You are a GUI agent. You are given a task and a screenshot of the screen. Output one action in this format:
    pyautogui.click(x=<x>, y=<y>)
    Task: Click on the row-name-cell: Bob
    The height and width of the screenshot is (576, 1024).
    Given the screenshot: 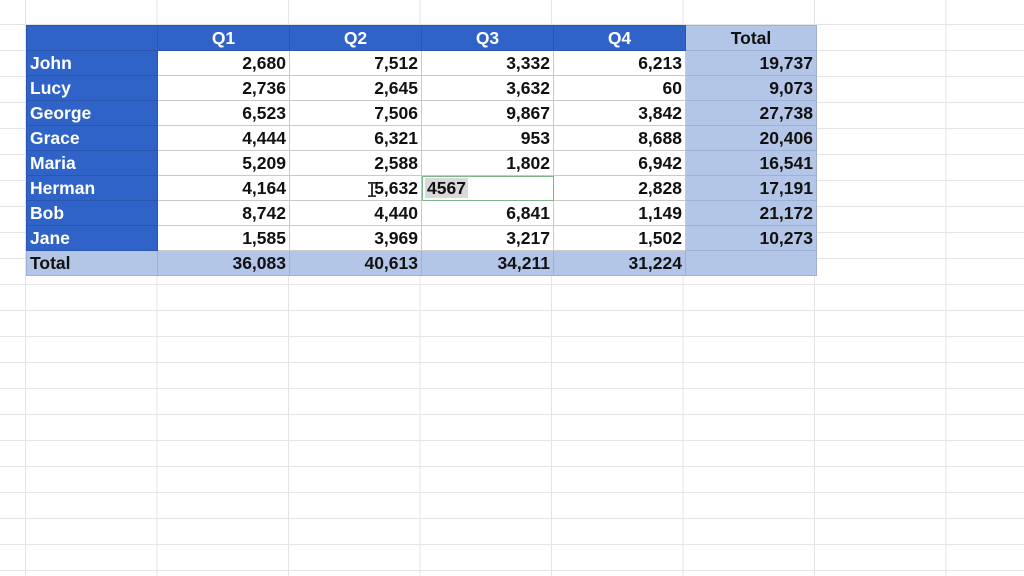 What is the action you would take?
    pyautogui.click(x=92, y=213)
    